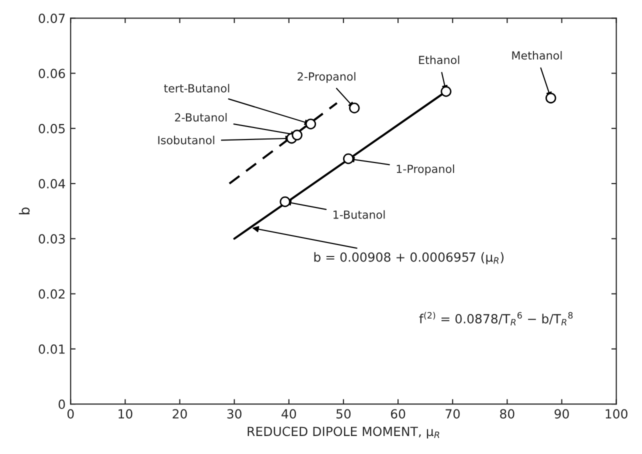 This screenshot has height=454, width=642. Describe the element at coordinates (51, 239) in the screenshot. I see `y-tick-label: 0.03` at that location.